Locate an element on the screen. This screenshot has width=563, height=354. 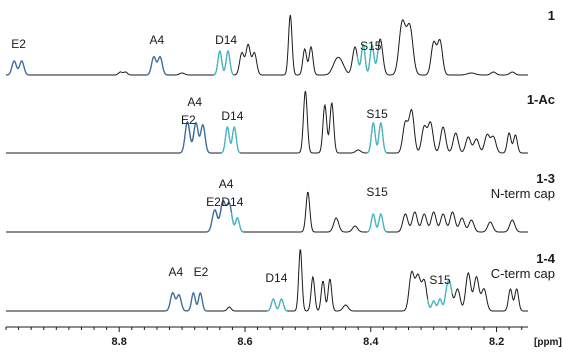
peak-D14-1-Ac is located at coordinates (231, 140).